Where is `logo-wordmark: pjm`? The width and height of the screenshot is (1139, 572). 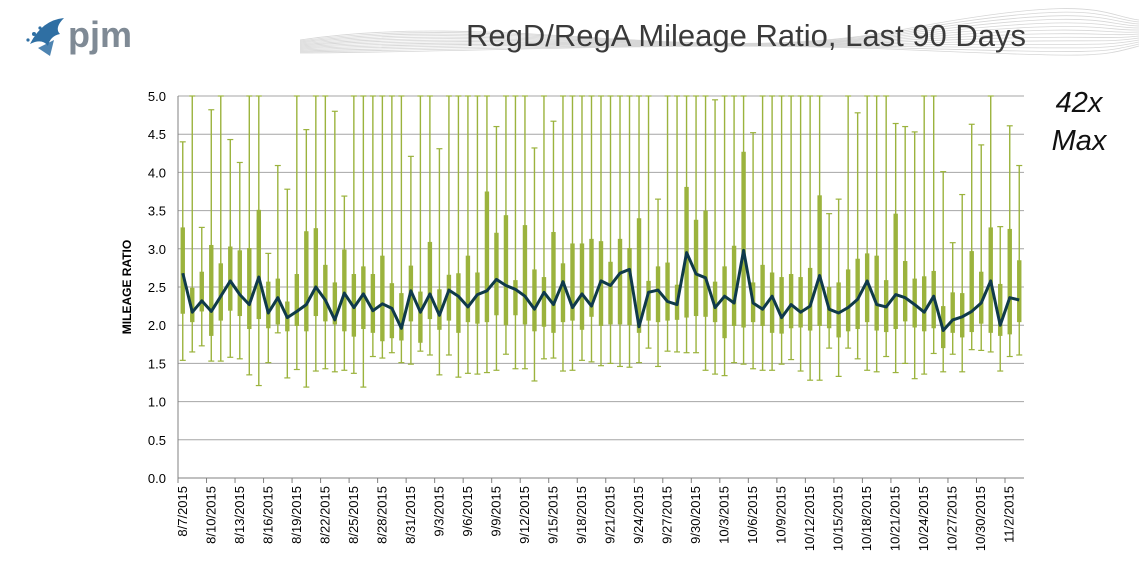
logo-wordmark: pjm is located at coordinates (100, 34).